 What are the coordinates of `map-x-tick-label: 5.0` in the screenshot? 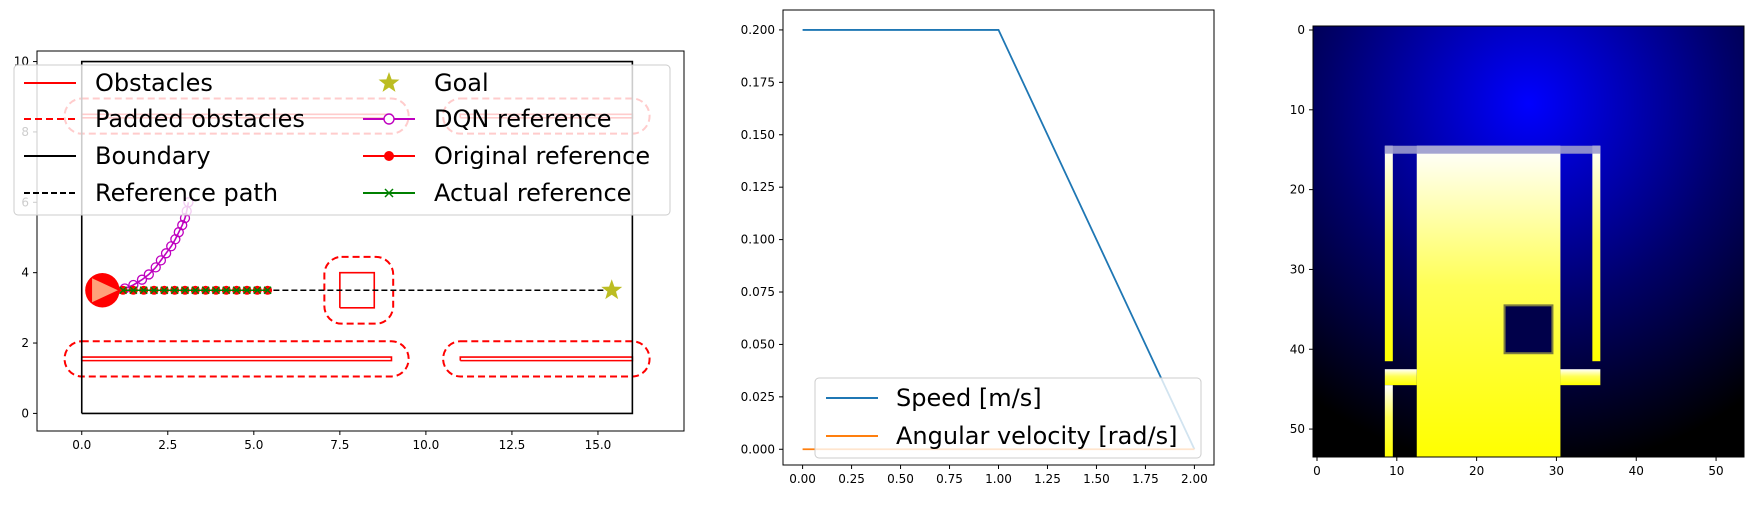 It's located at (253, 445).